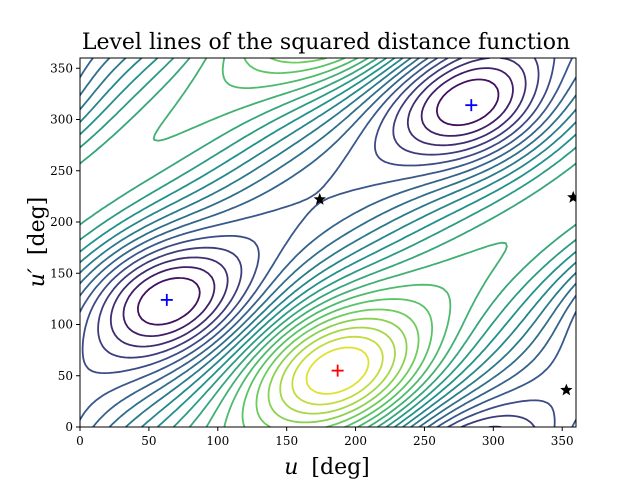 This screenshot has height=480, width=640. I want to click on x-tick-label: 0, so click(80, 441).